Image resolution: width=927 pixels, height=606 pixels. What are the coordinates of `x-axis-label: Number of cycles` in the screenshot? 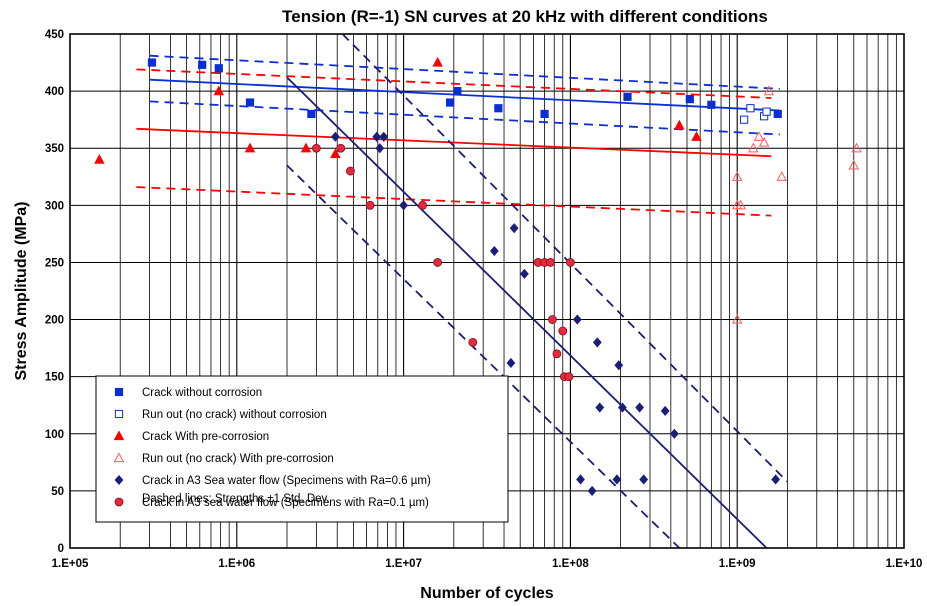 It's located at (486, 593).